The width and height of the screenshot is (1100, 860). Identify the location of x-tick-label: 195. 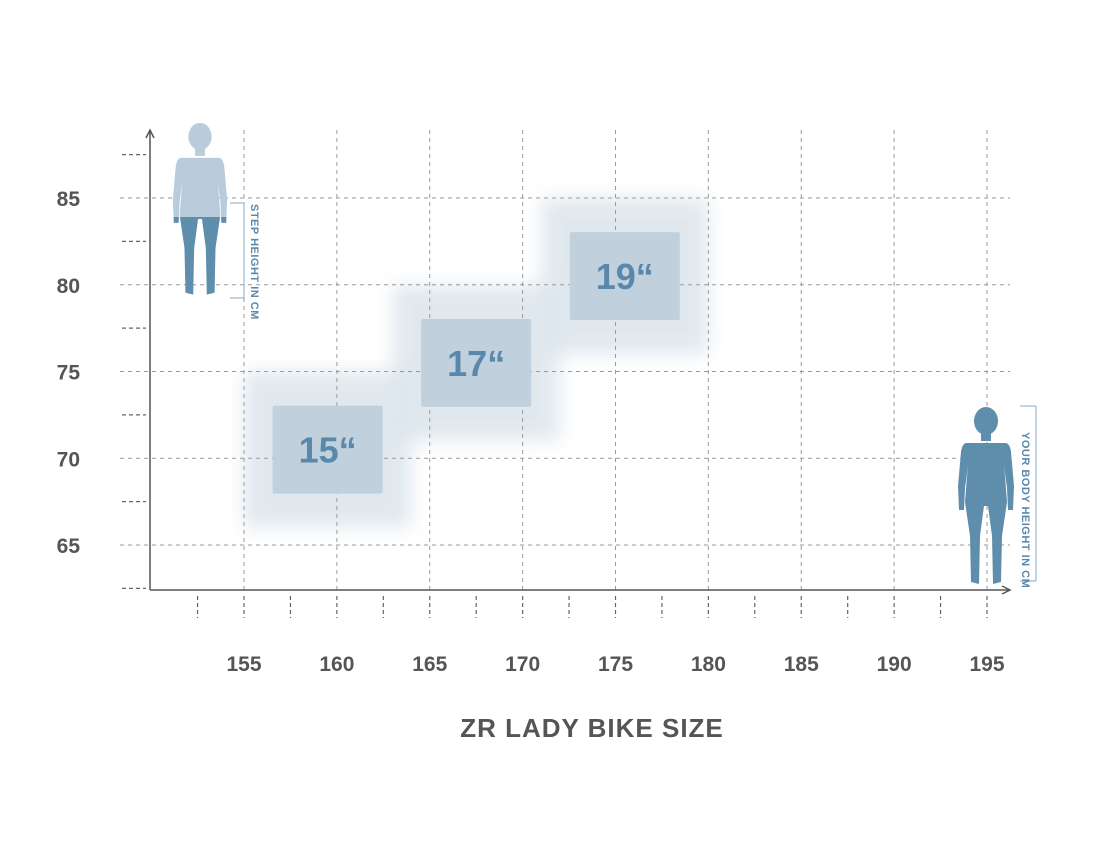
(986, 664).